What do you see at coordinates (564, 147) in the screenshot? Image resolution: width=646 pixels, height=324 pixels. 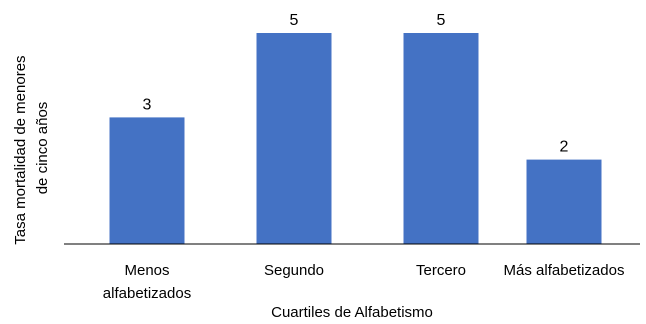 I see `data-label: 2` at bounding box center [564, 147].